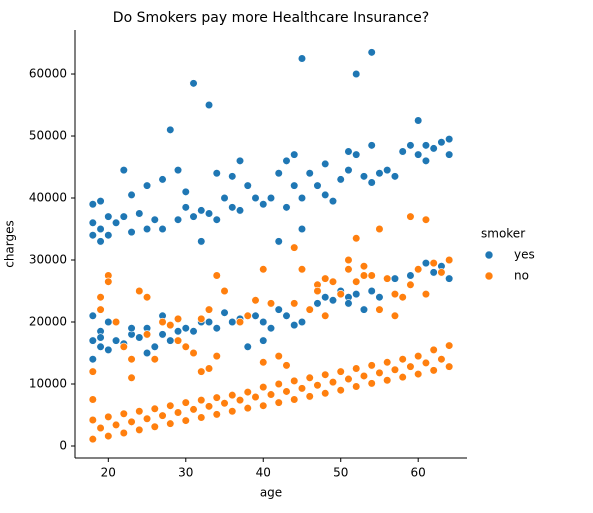 The image size is (593, 513). What do you see at coordinates (48, 136) in the screenshot?
I see `y-tick-label: 50000` at bounding box center [48, 136].